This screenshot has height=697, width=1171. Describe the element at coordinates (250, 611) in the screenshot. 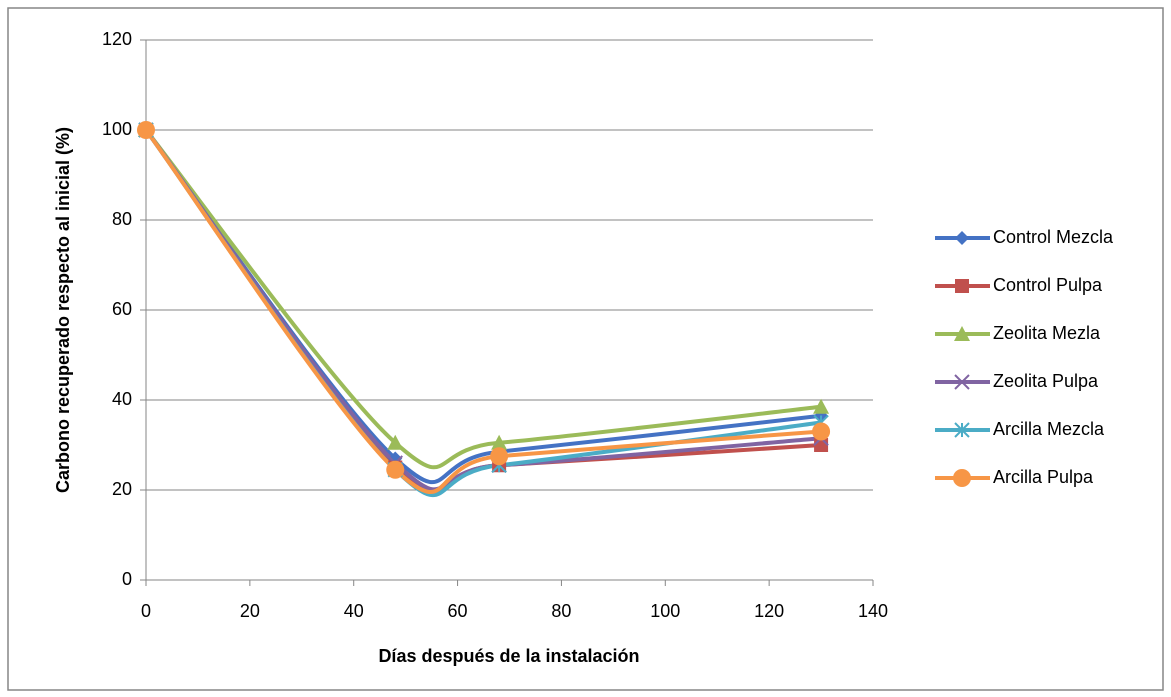

I see `x-tick-label: 20` at that location.